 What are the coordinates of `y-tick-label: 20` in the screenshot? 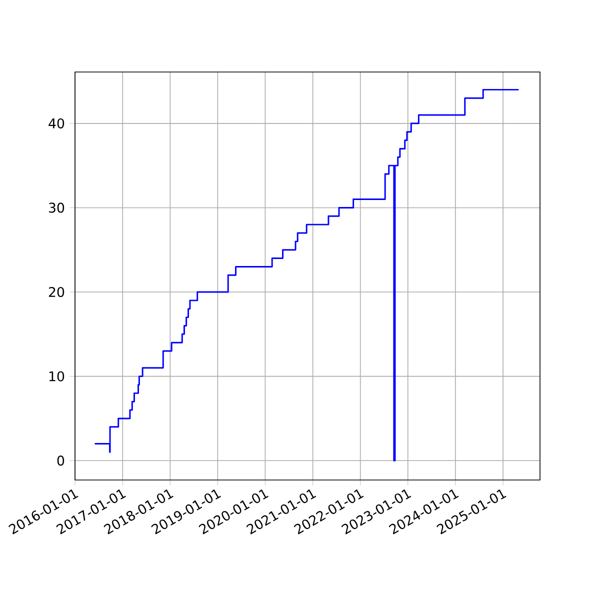 It's located at (56, 292).